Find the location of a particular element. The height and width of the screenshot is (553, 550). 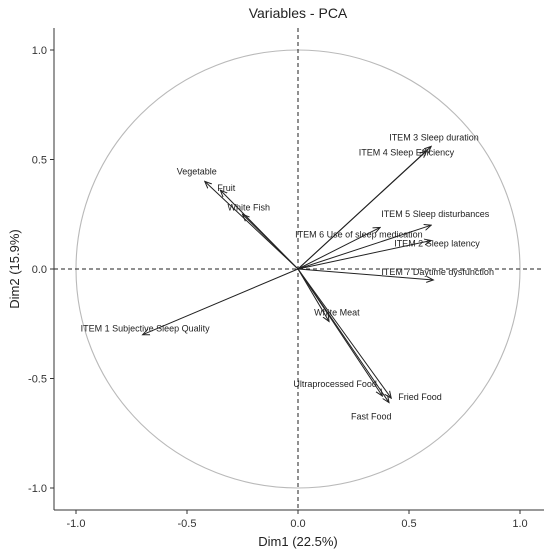

arrow-item-4-sleep-efficiency is located at coordinates (362, 210).